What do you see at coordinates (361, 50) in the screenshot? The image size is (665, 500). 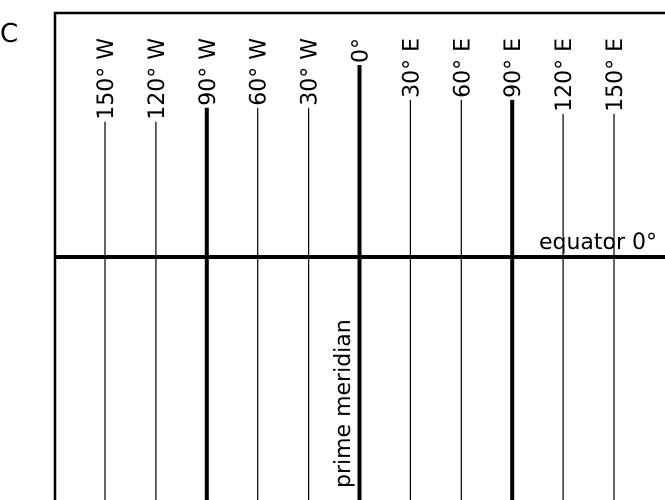 I see `meridian-label: 0°` at bounding box center [361, 50].